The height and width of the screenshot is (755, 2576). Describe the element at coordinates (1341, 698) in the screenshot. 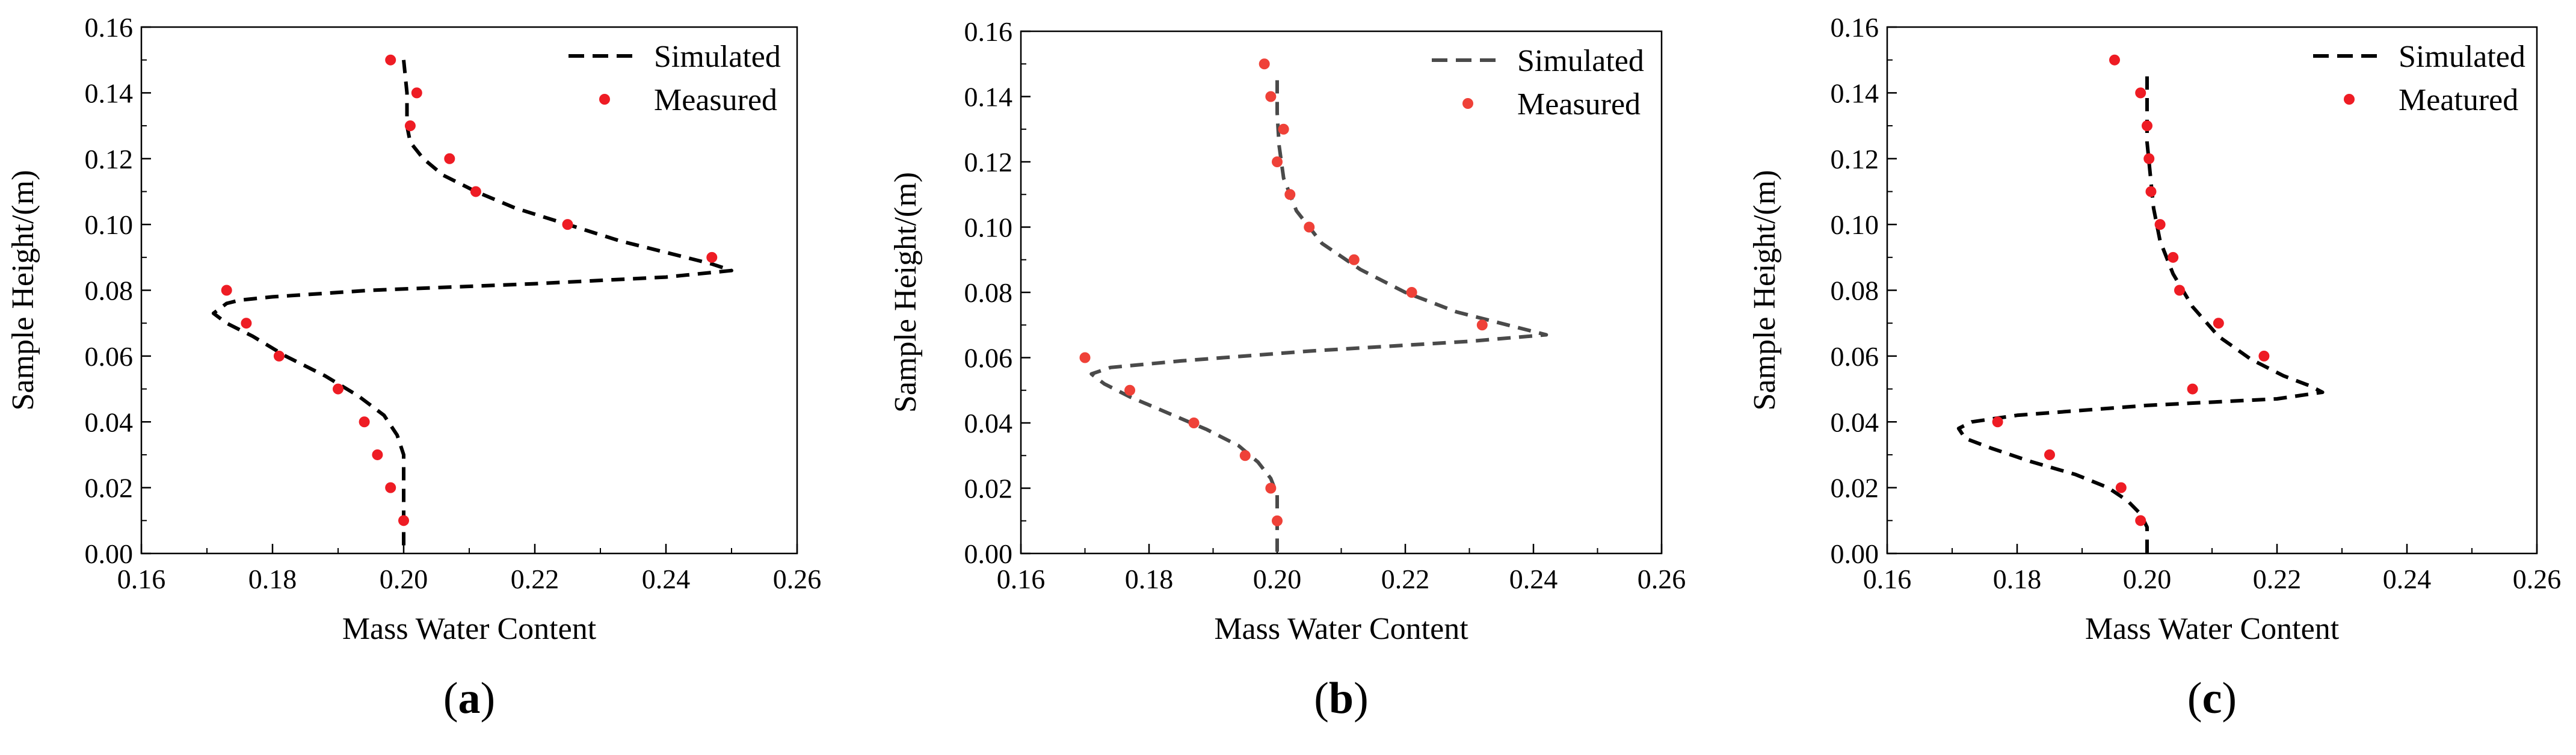

I see `panel-label: (b)` at that location.